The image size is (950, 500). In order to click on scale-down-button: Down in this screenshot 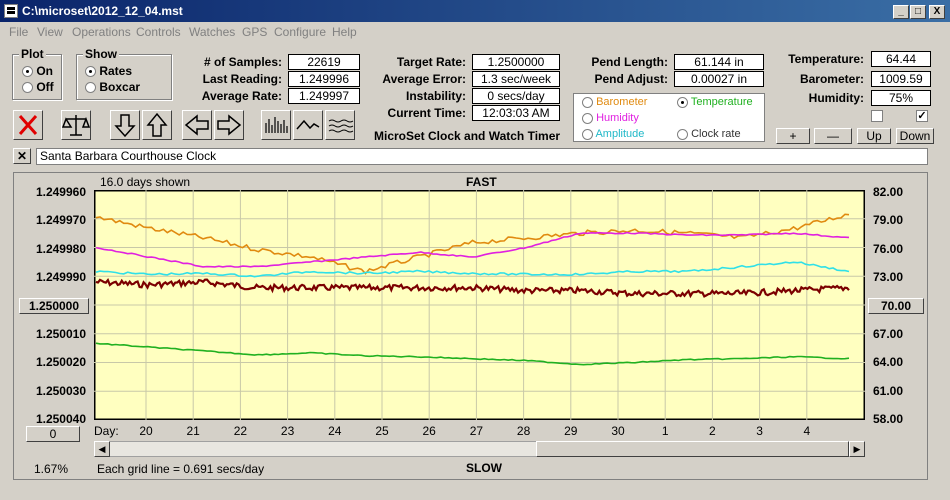, I will do `click(915, 136)`.